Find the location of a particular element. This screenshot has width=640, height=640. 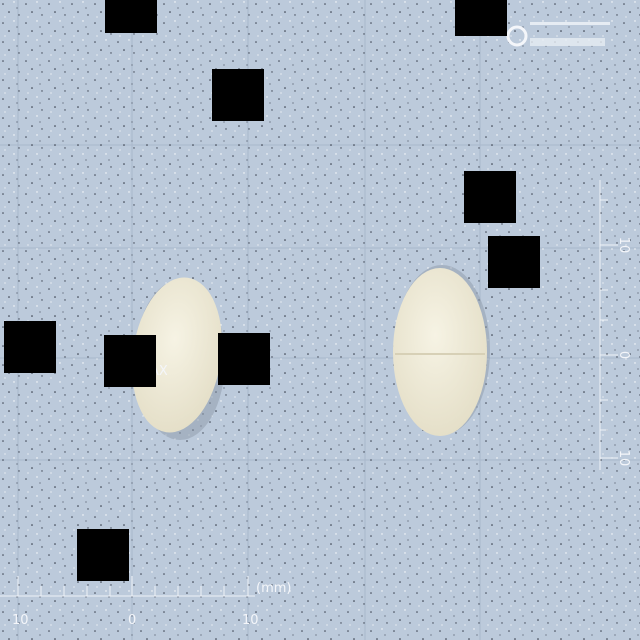

logo is located at coordinates (558, 34).